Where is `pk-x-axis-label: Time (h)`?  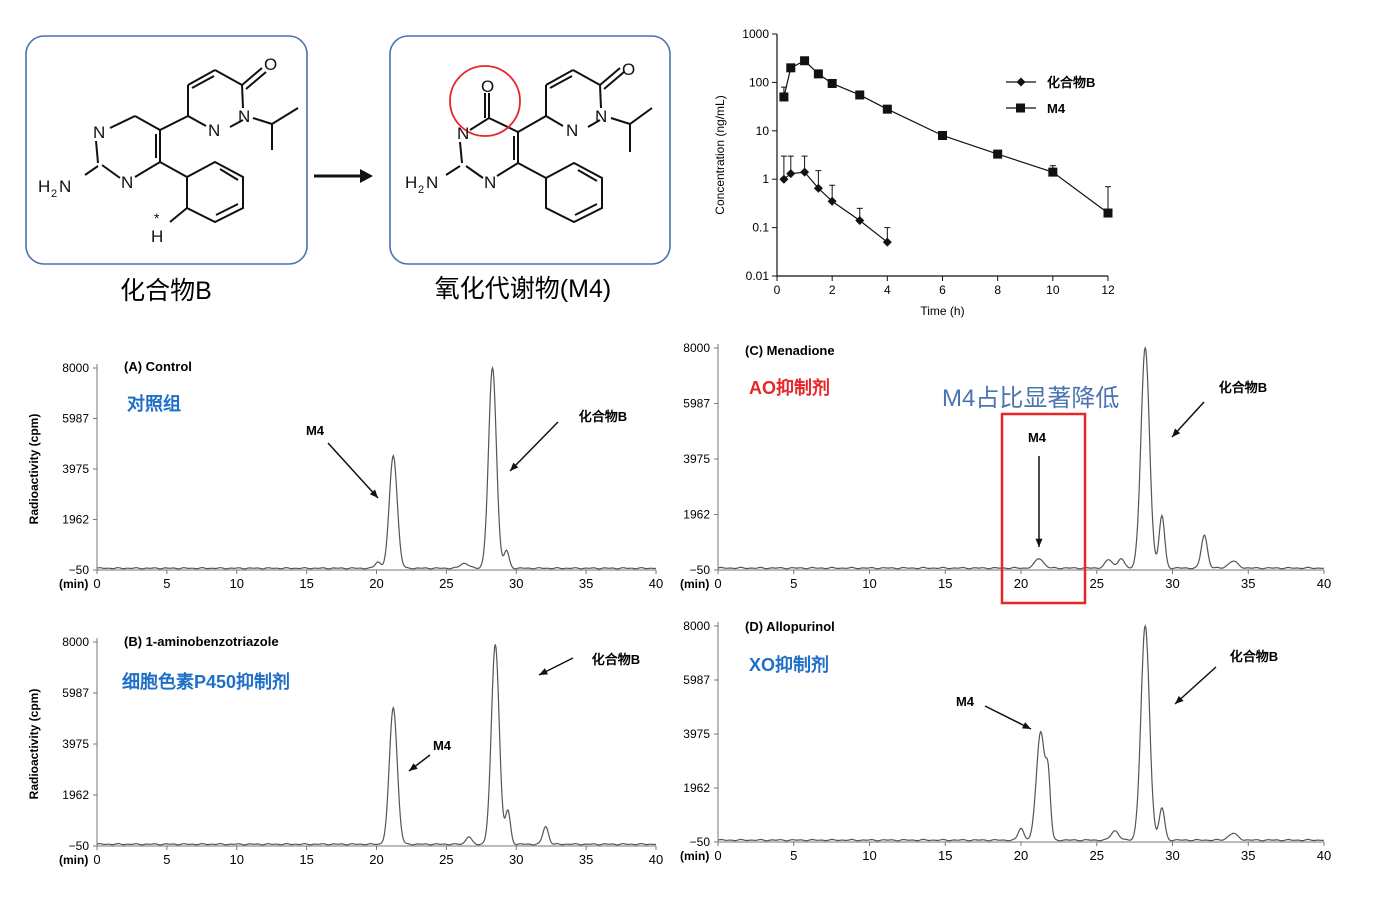 pk-x-axis-label: Time (h) is located at coordinates (942, 311).